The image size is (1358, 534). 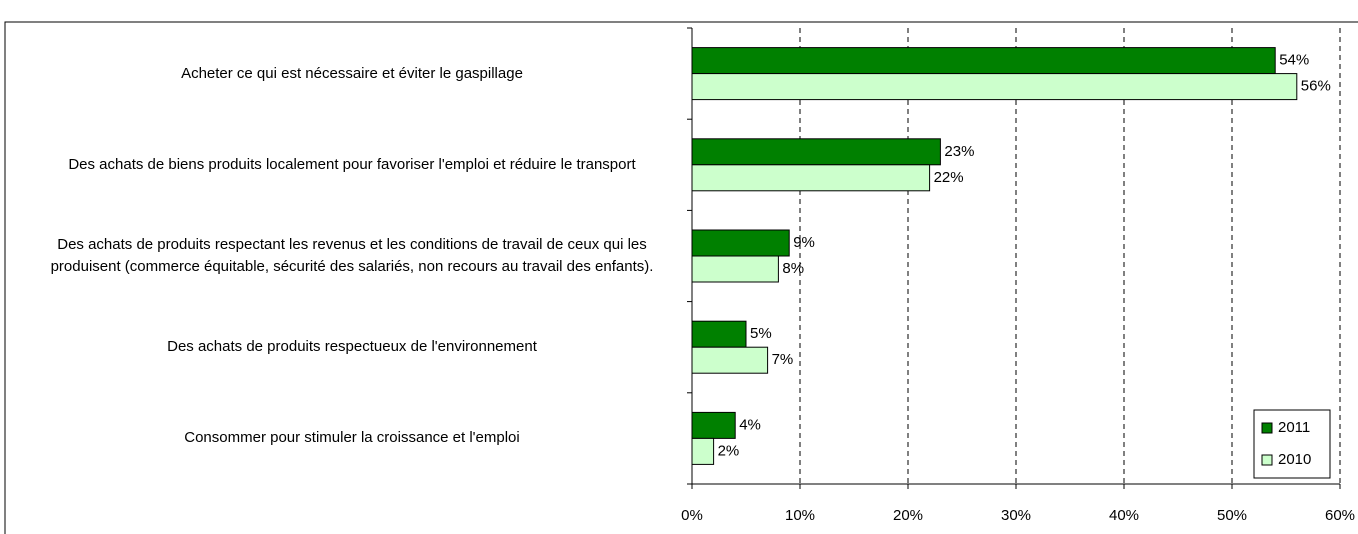 I want to click on value-label: 8%, so click(x=793, y=268).